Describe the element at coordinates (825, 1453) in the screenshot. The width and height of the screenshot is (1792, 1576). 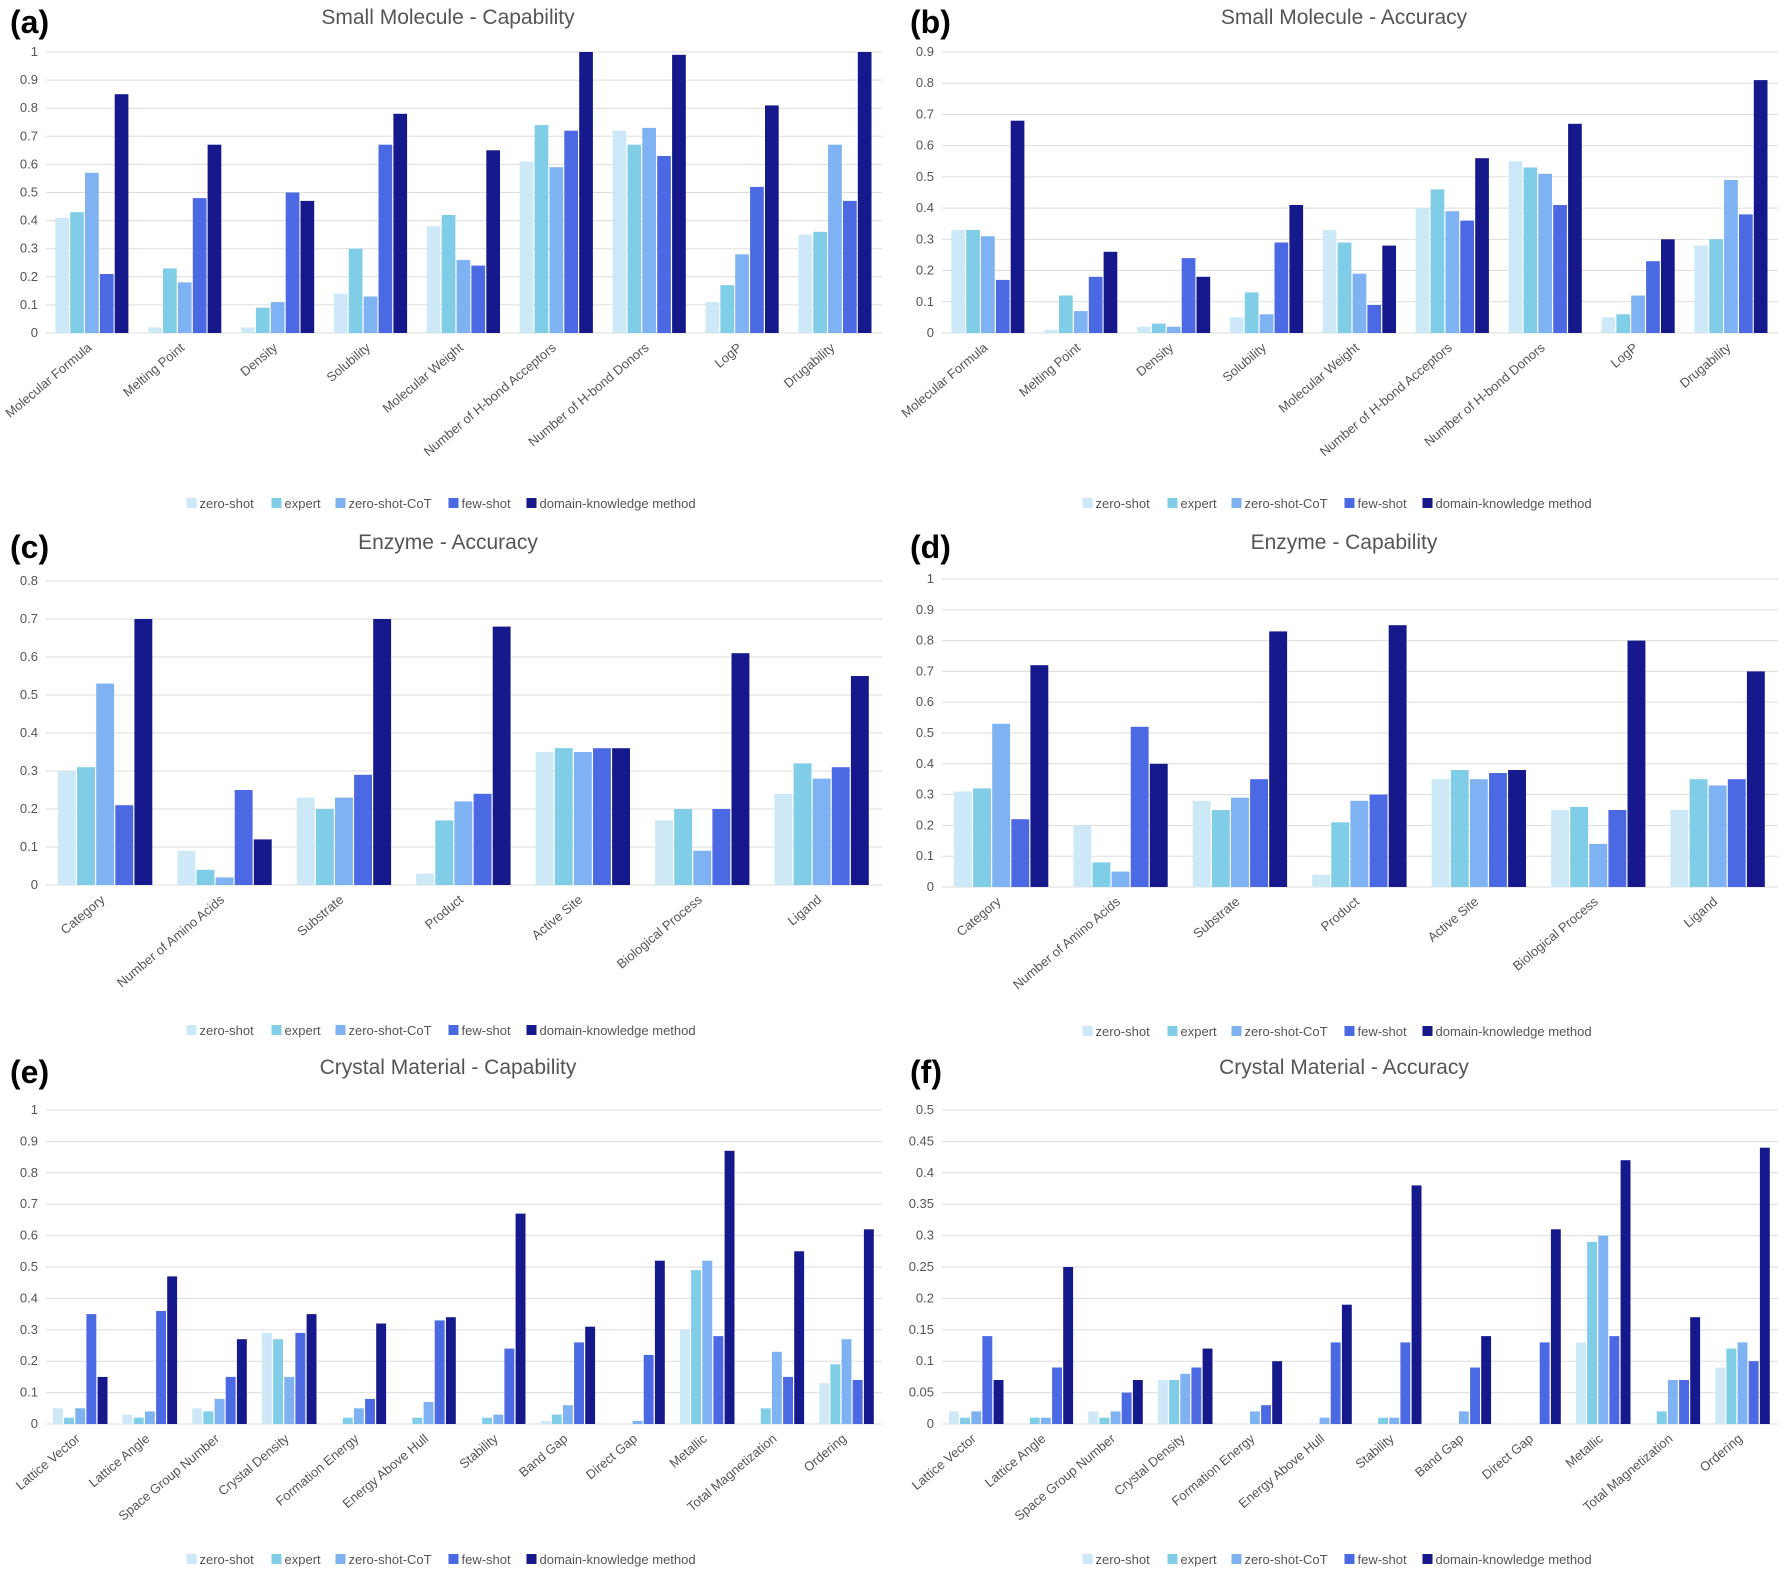
I see `x-tick-label: Ordering` at that location.